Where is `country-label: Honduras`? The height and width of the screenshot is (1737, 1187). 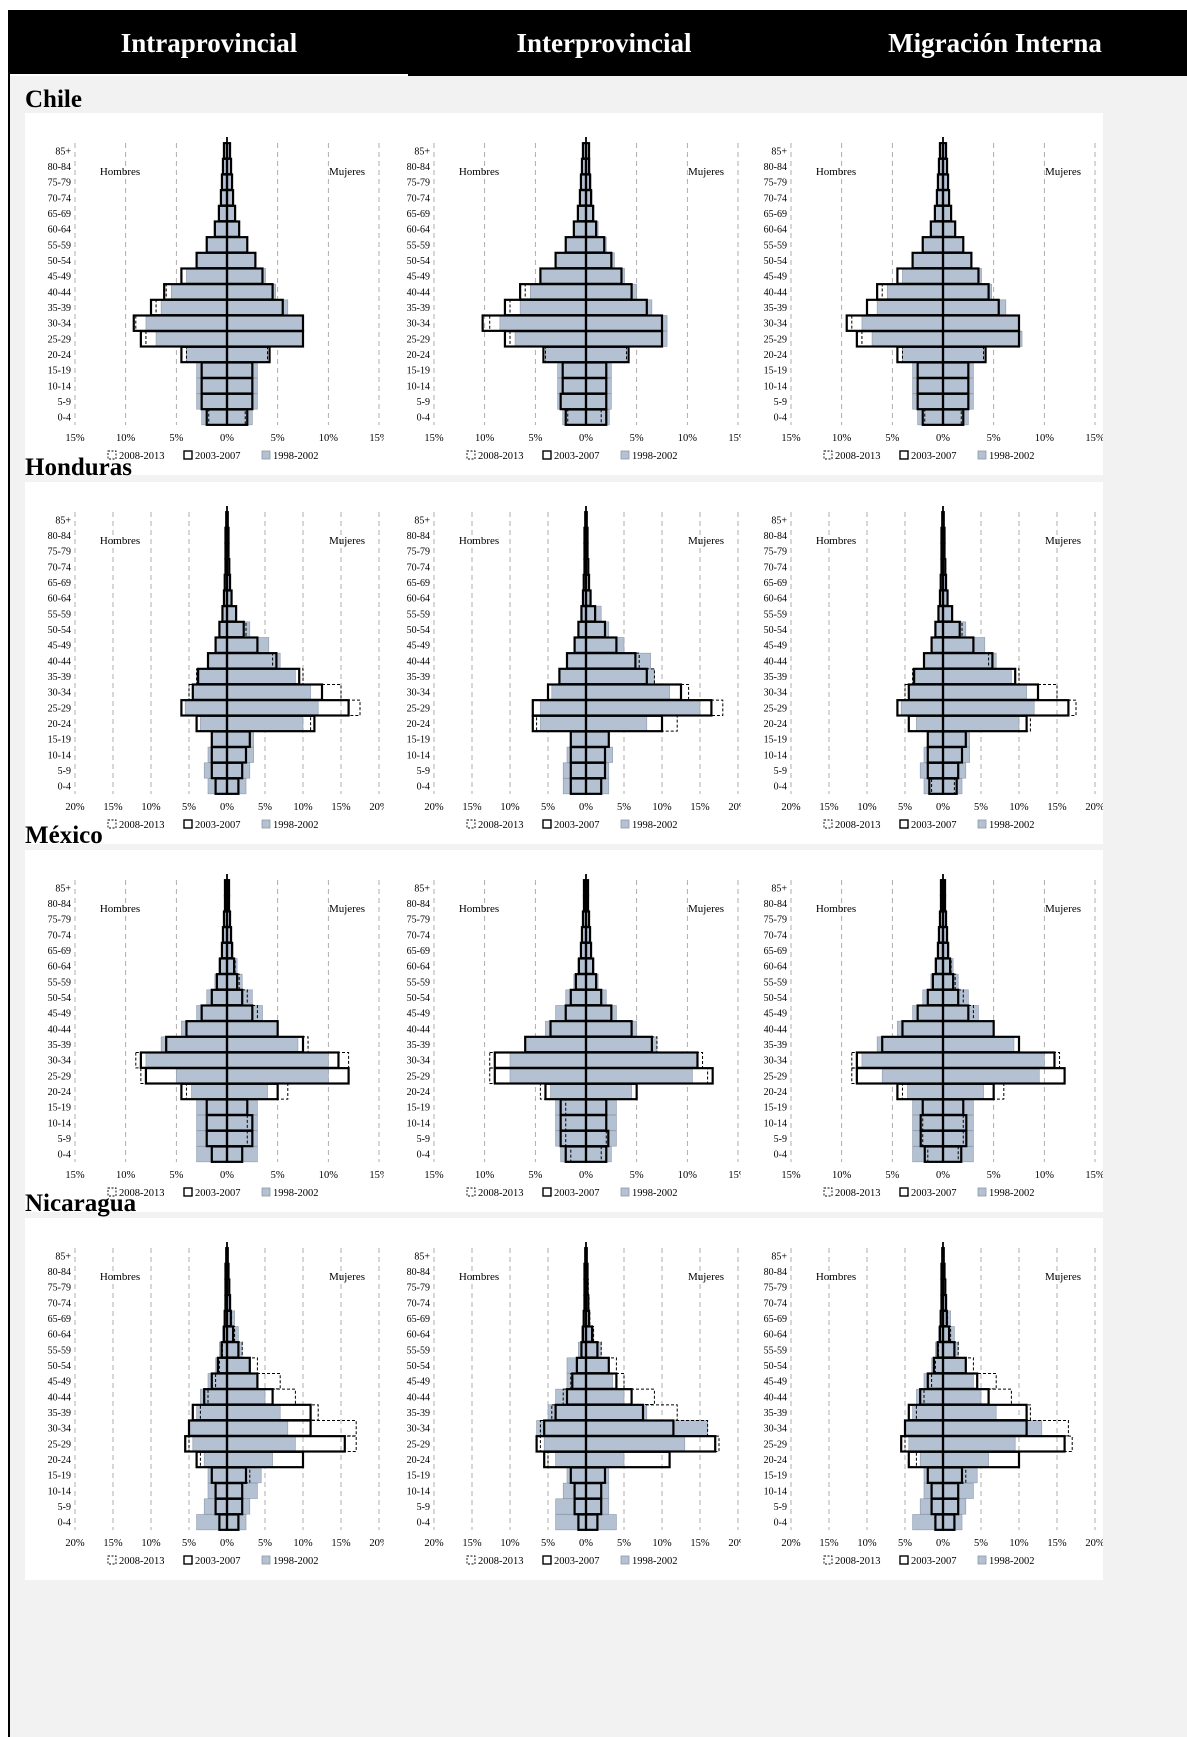
country-label: Honduras is located at coordinates (78, 467).